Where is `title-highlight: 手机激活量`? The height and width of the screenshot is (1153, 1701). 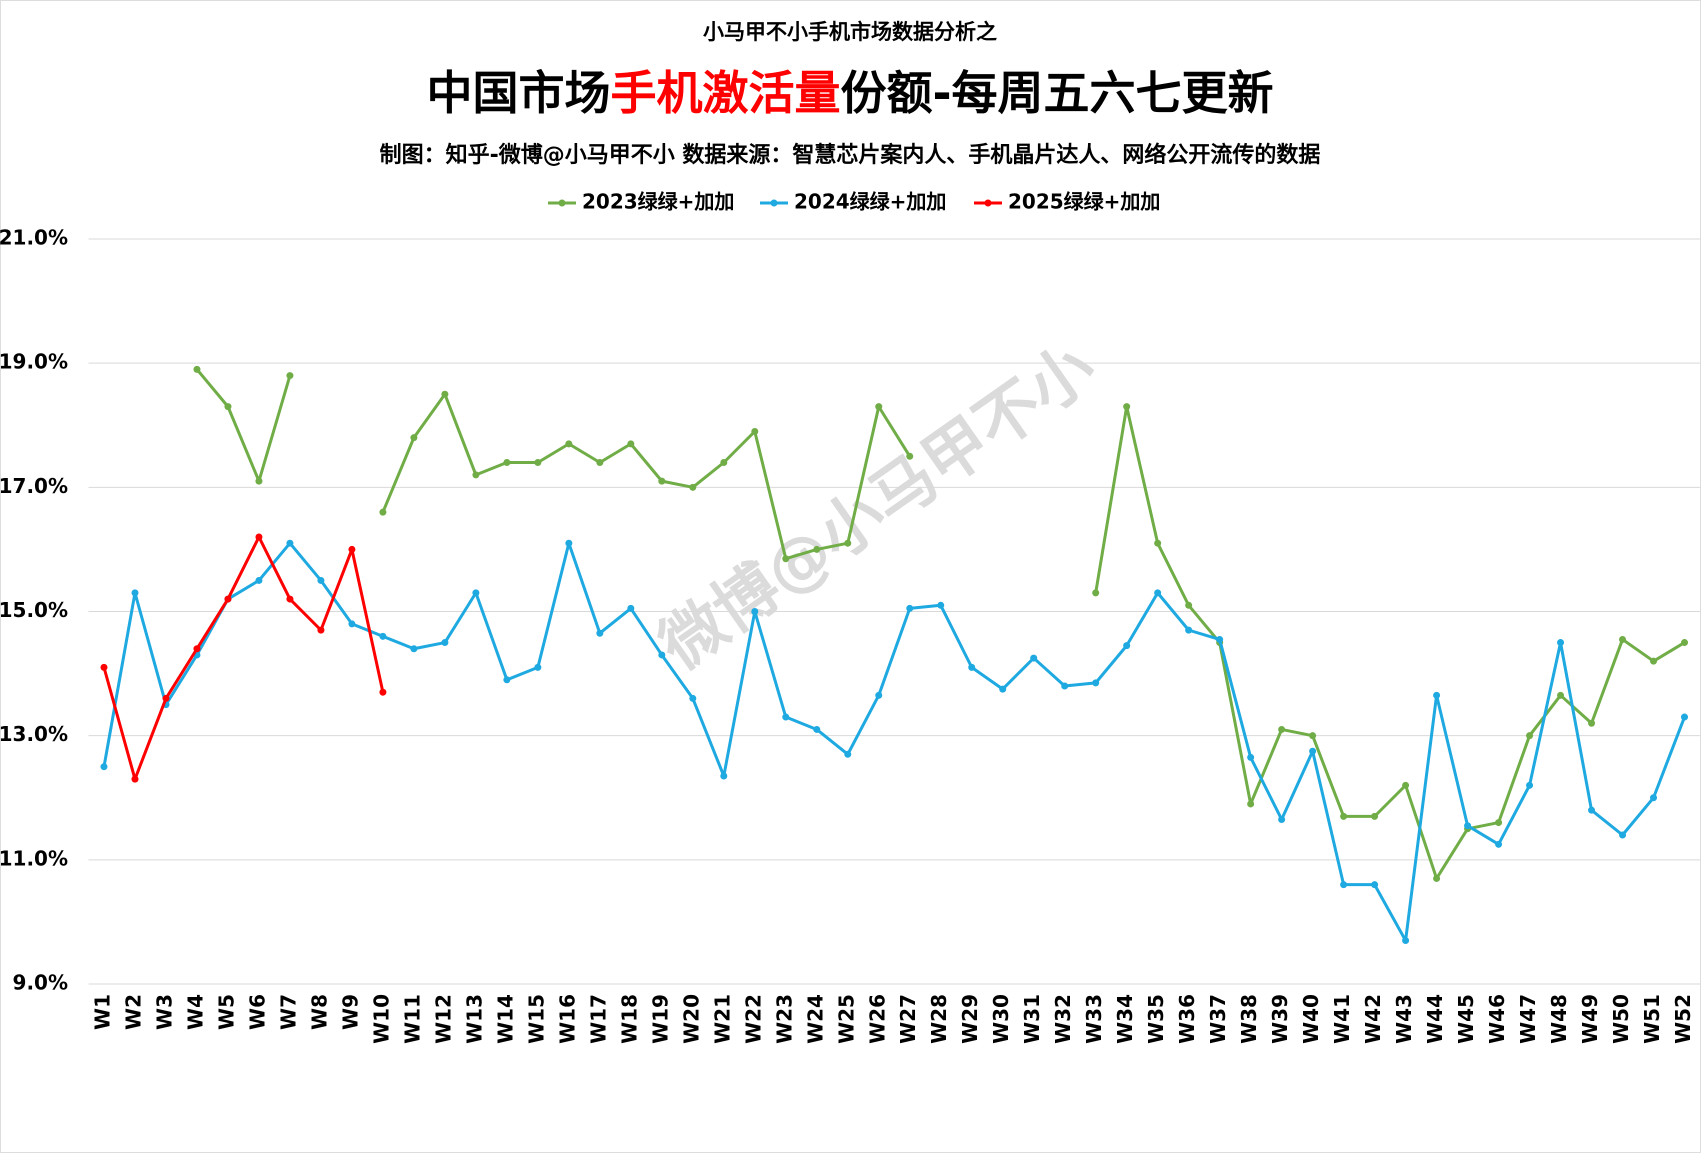
title-highlight: 手机激活量 is located at coordinates (725, 93).